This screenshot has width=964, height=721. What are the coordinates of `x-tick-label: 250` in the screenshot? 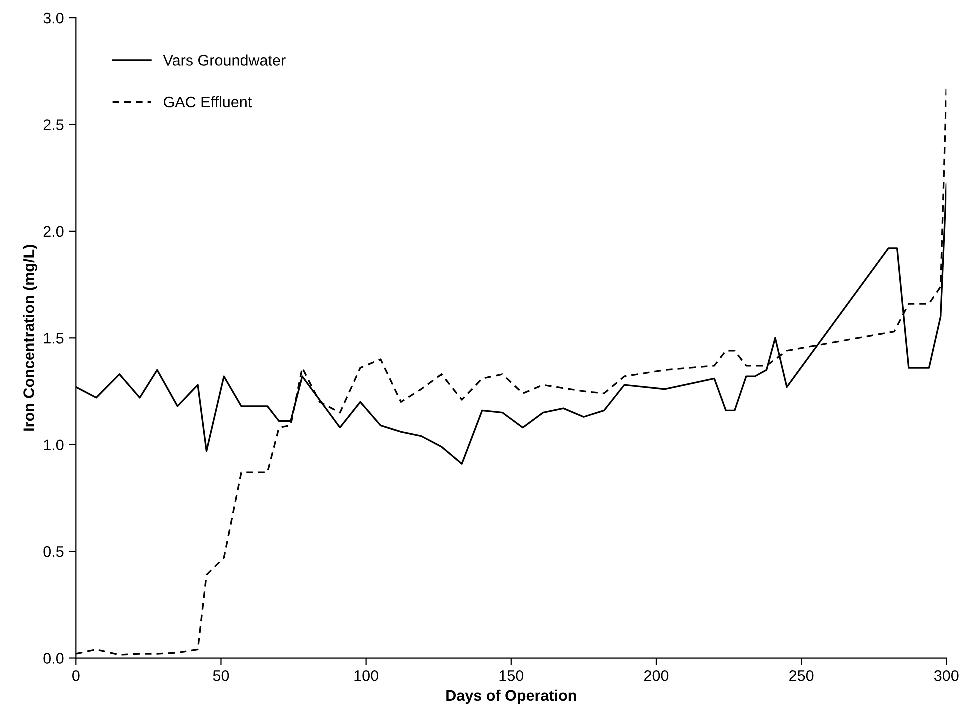 It's located at (802, 676).